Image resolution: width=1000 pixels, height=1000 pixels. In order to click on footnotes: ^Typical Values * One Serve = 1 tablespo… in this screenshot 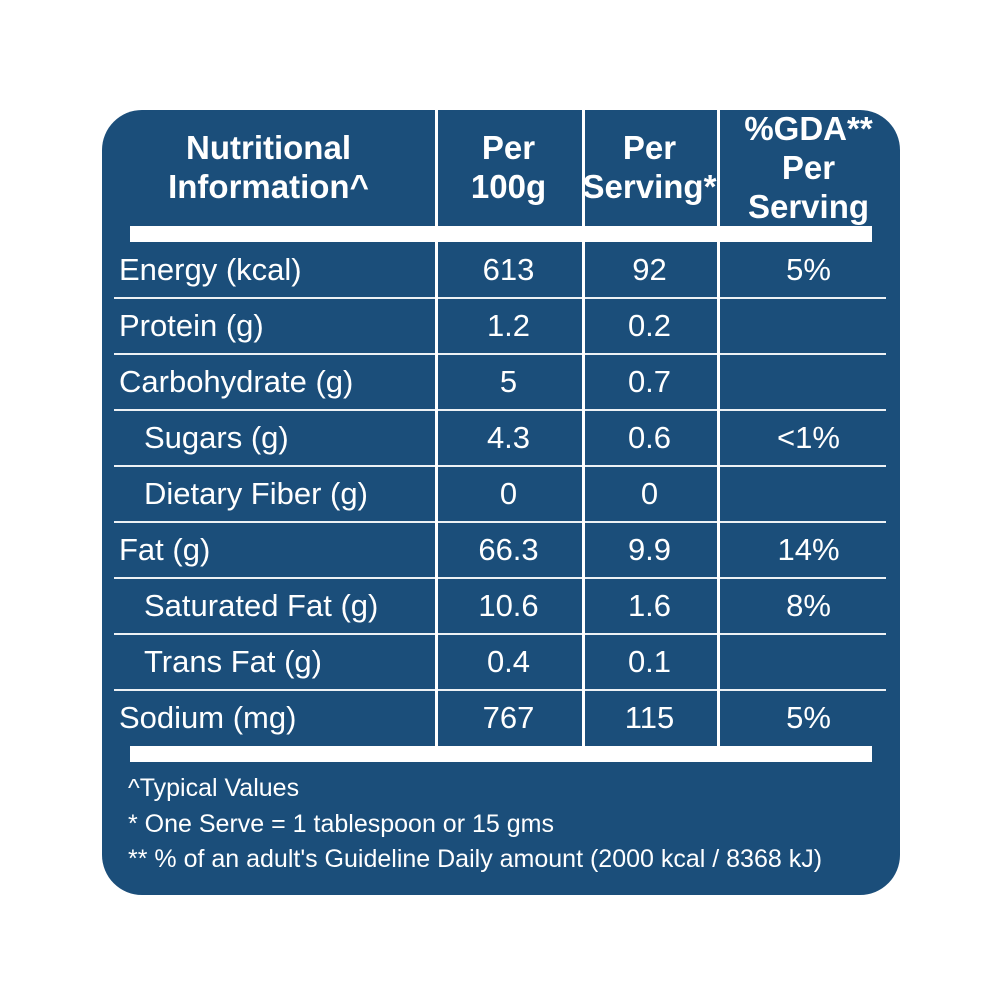, I will do `click(501, 820)`.